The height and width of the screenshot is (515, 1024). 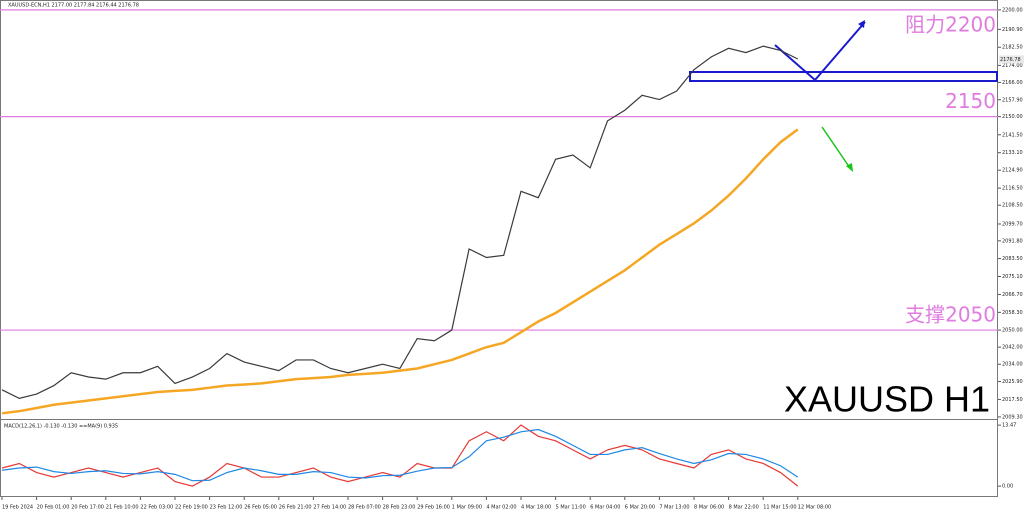 What do you see at coordinates (1007, 487) in the screenshot?
I see `y-tick-label: 0.00` at bounding box center [1007, 487].